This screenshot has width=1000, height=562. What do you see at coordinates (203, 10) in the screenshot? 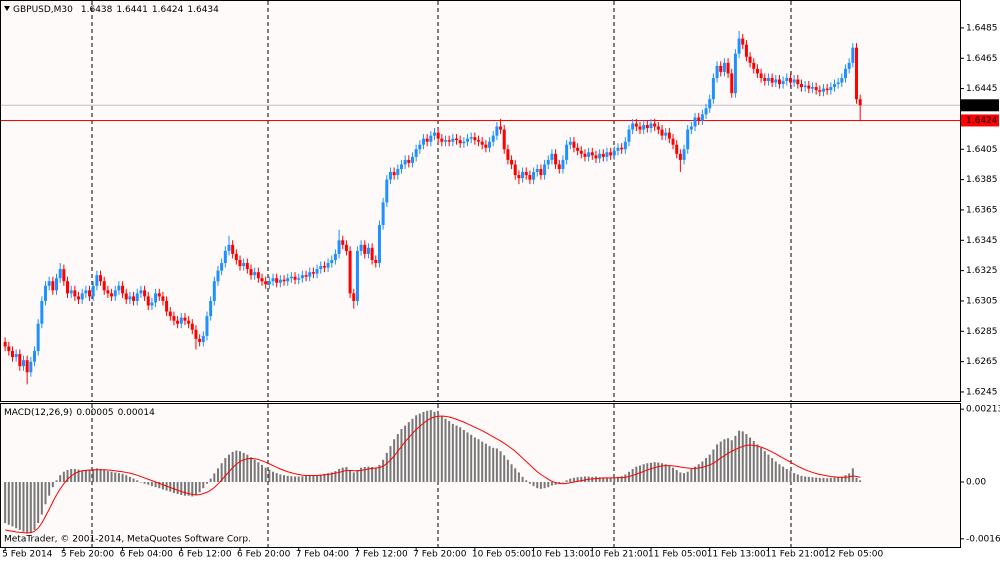
I see `last-close: 1.6434` at bounding box center [203, 10].